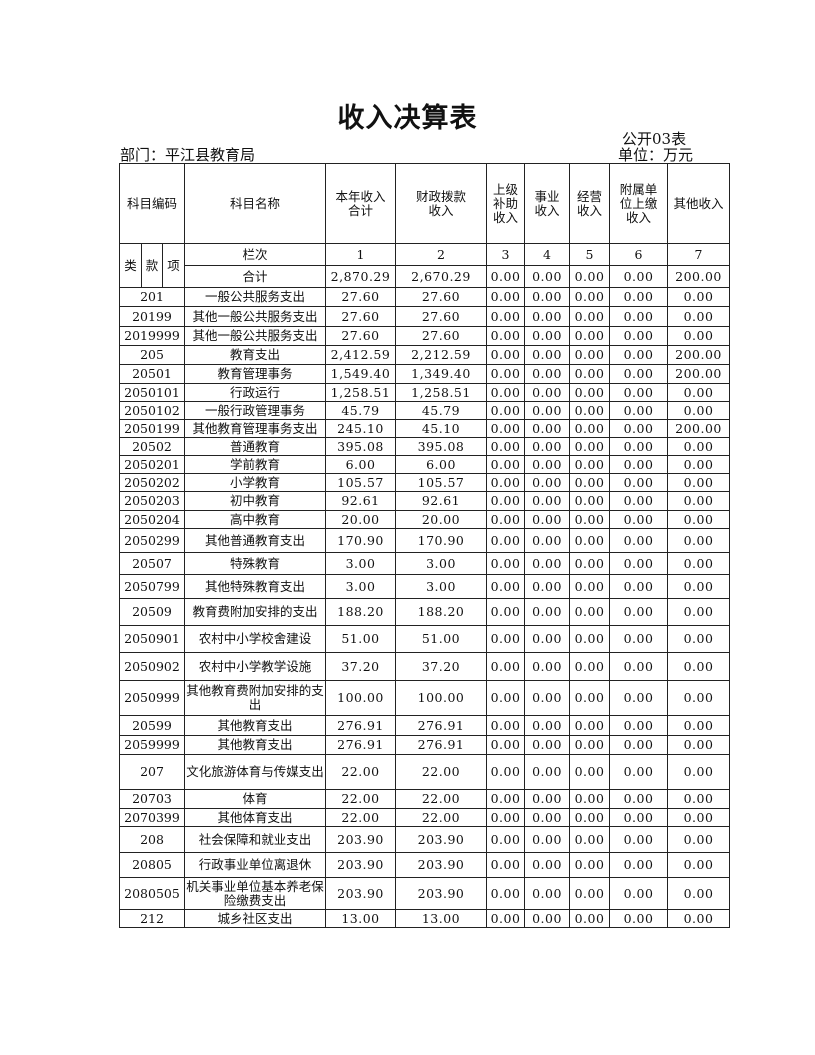 Image resolution: width=815 pixels, height=1055 pixels. Describe the element at coordinates (360, 276) in the screenshot. I see `total-value: 2,870.29` at that location.